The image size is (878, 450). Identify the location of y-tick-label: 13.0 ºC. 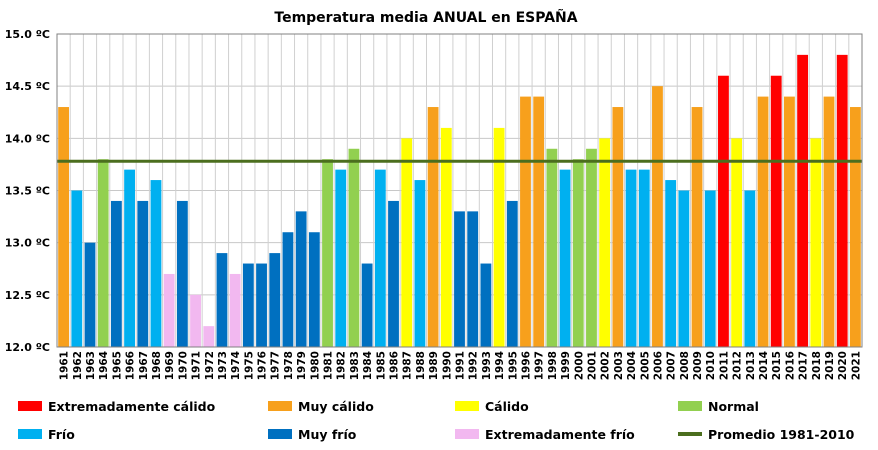
(27, 243).